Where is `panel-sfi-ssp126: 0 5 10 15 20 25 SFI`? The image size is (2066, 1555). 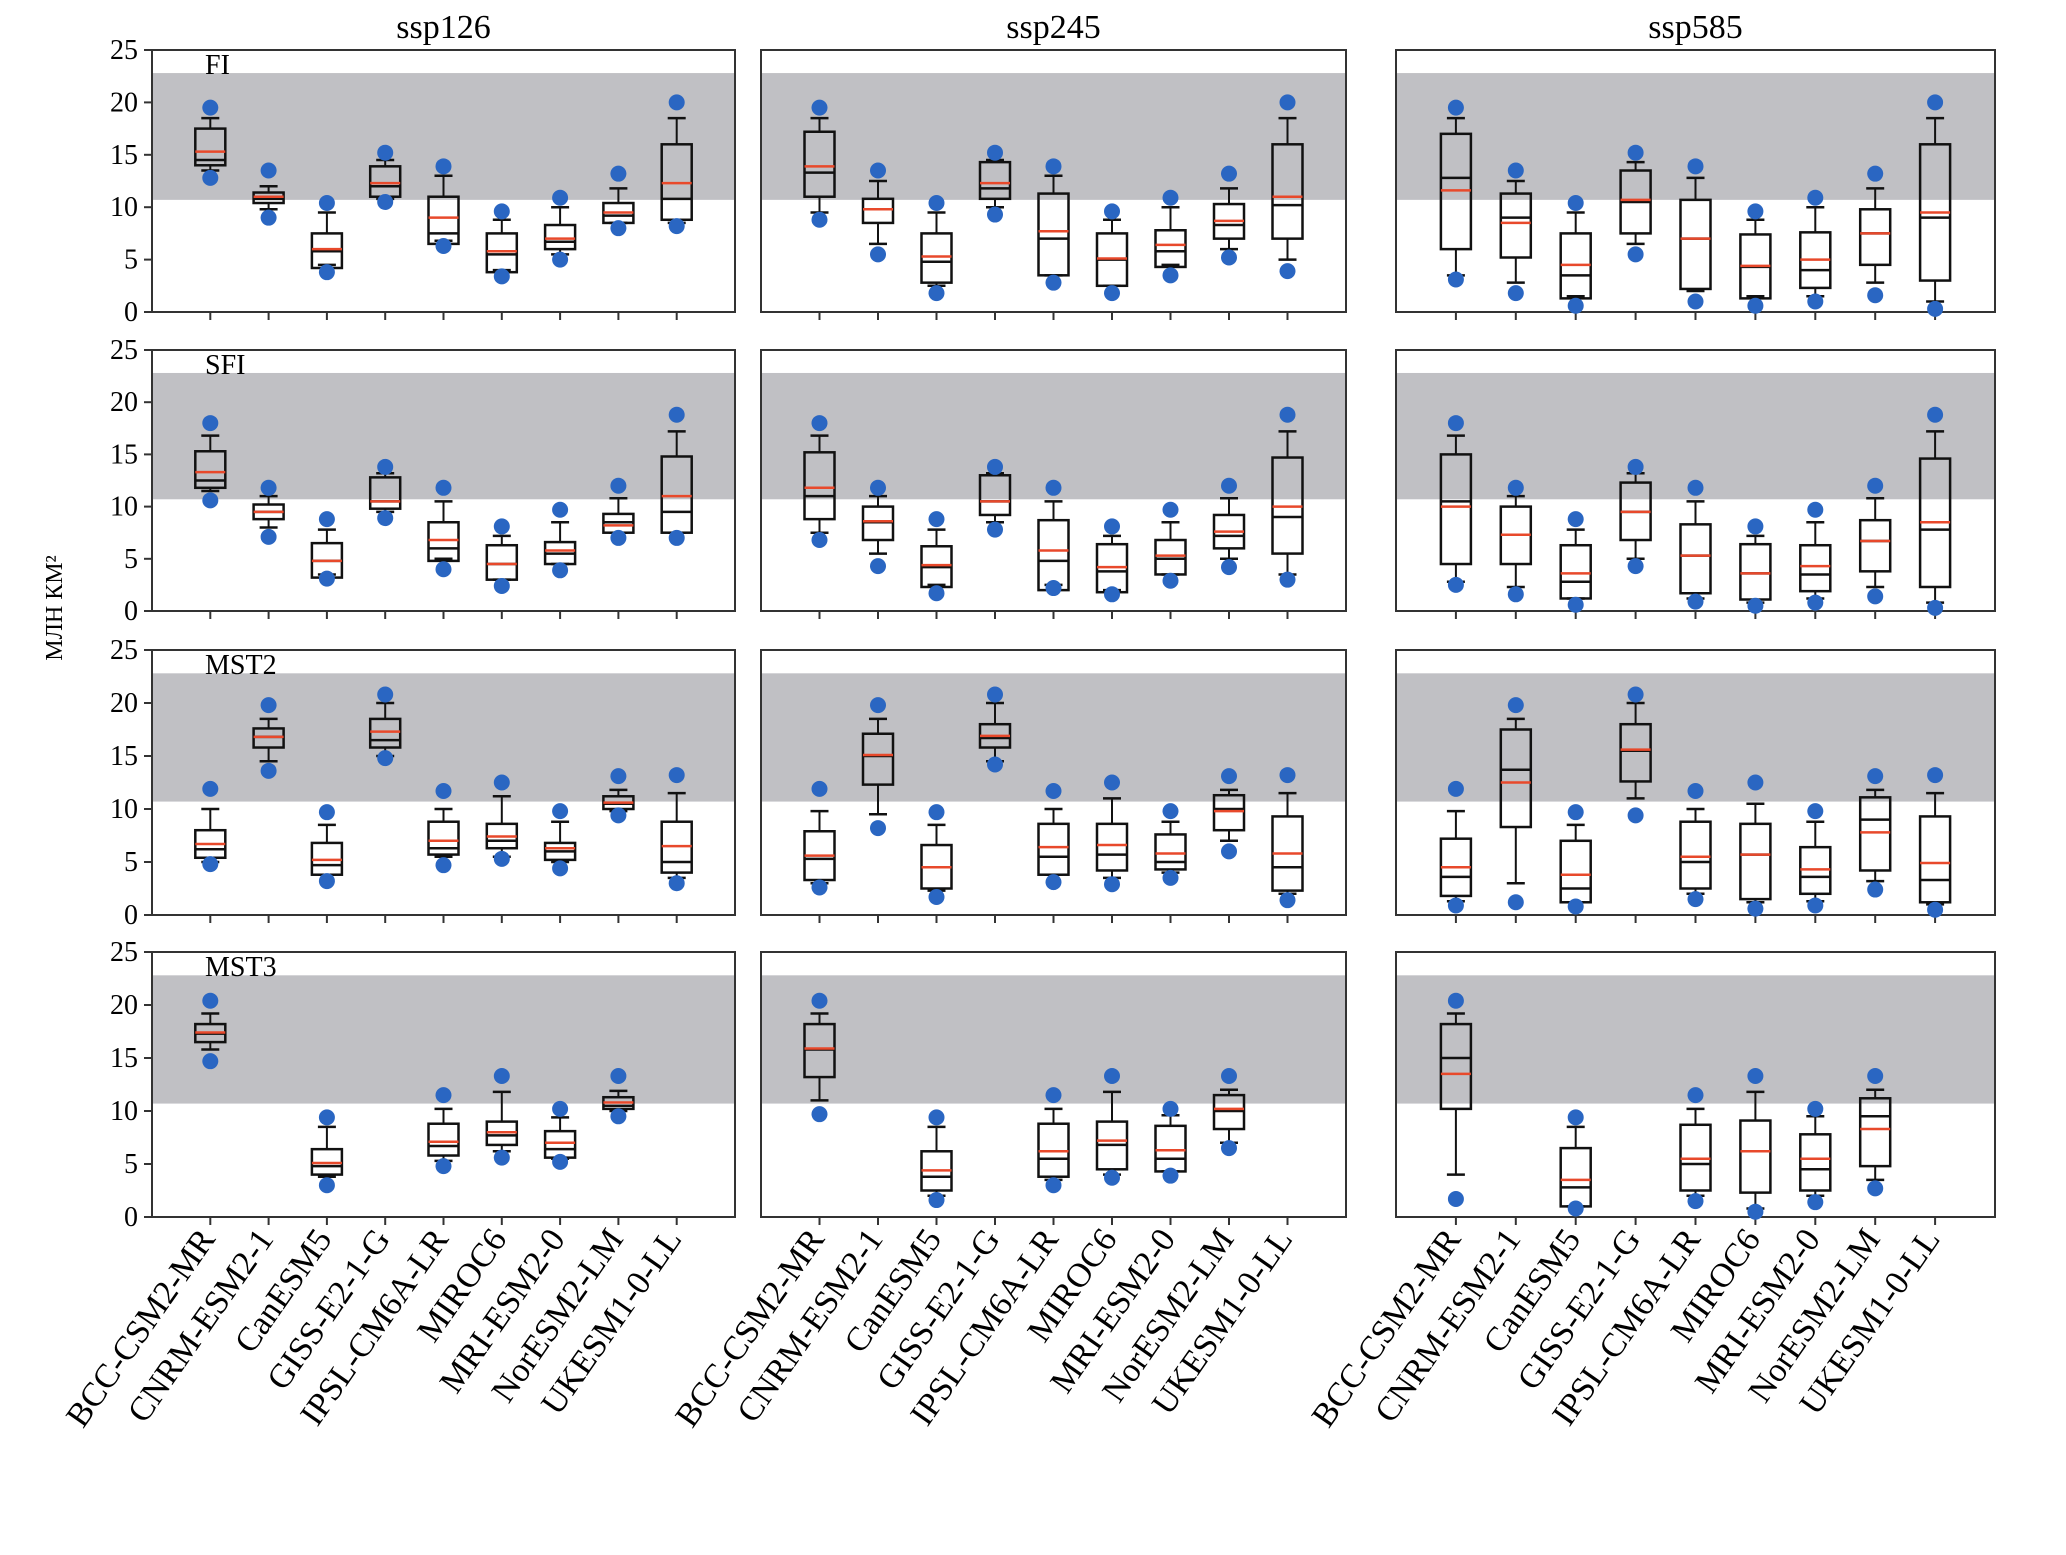
panel-sfi-ssp126: 0 5 10 15 20 25 SFI is located at coordinates (423, 481).